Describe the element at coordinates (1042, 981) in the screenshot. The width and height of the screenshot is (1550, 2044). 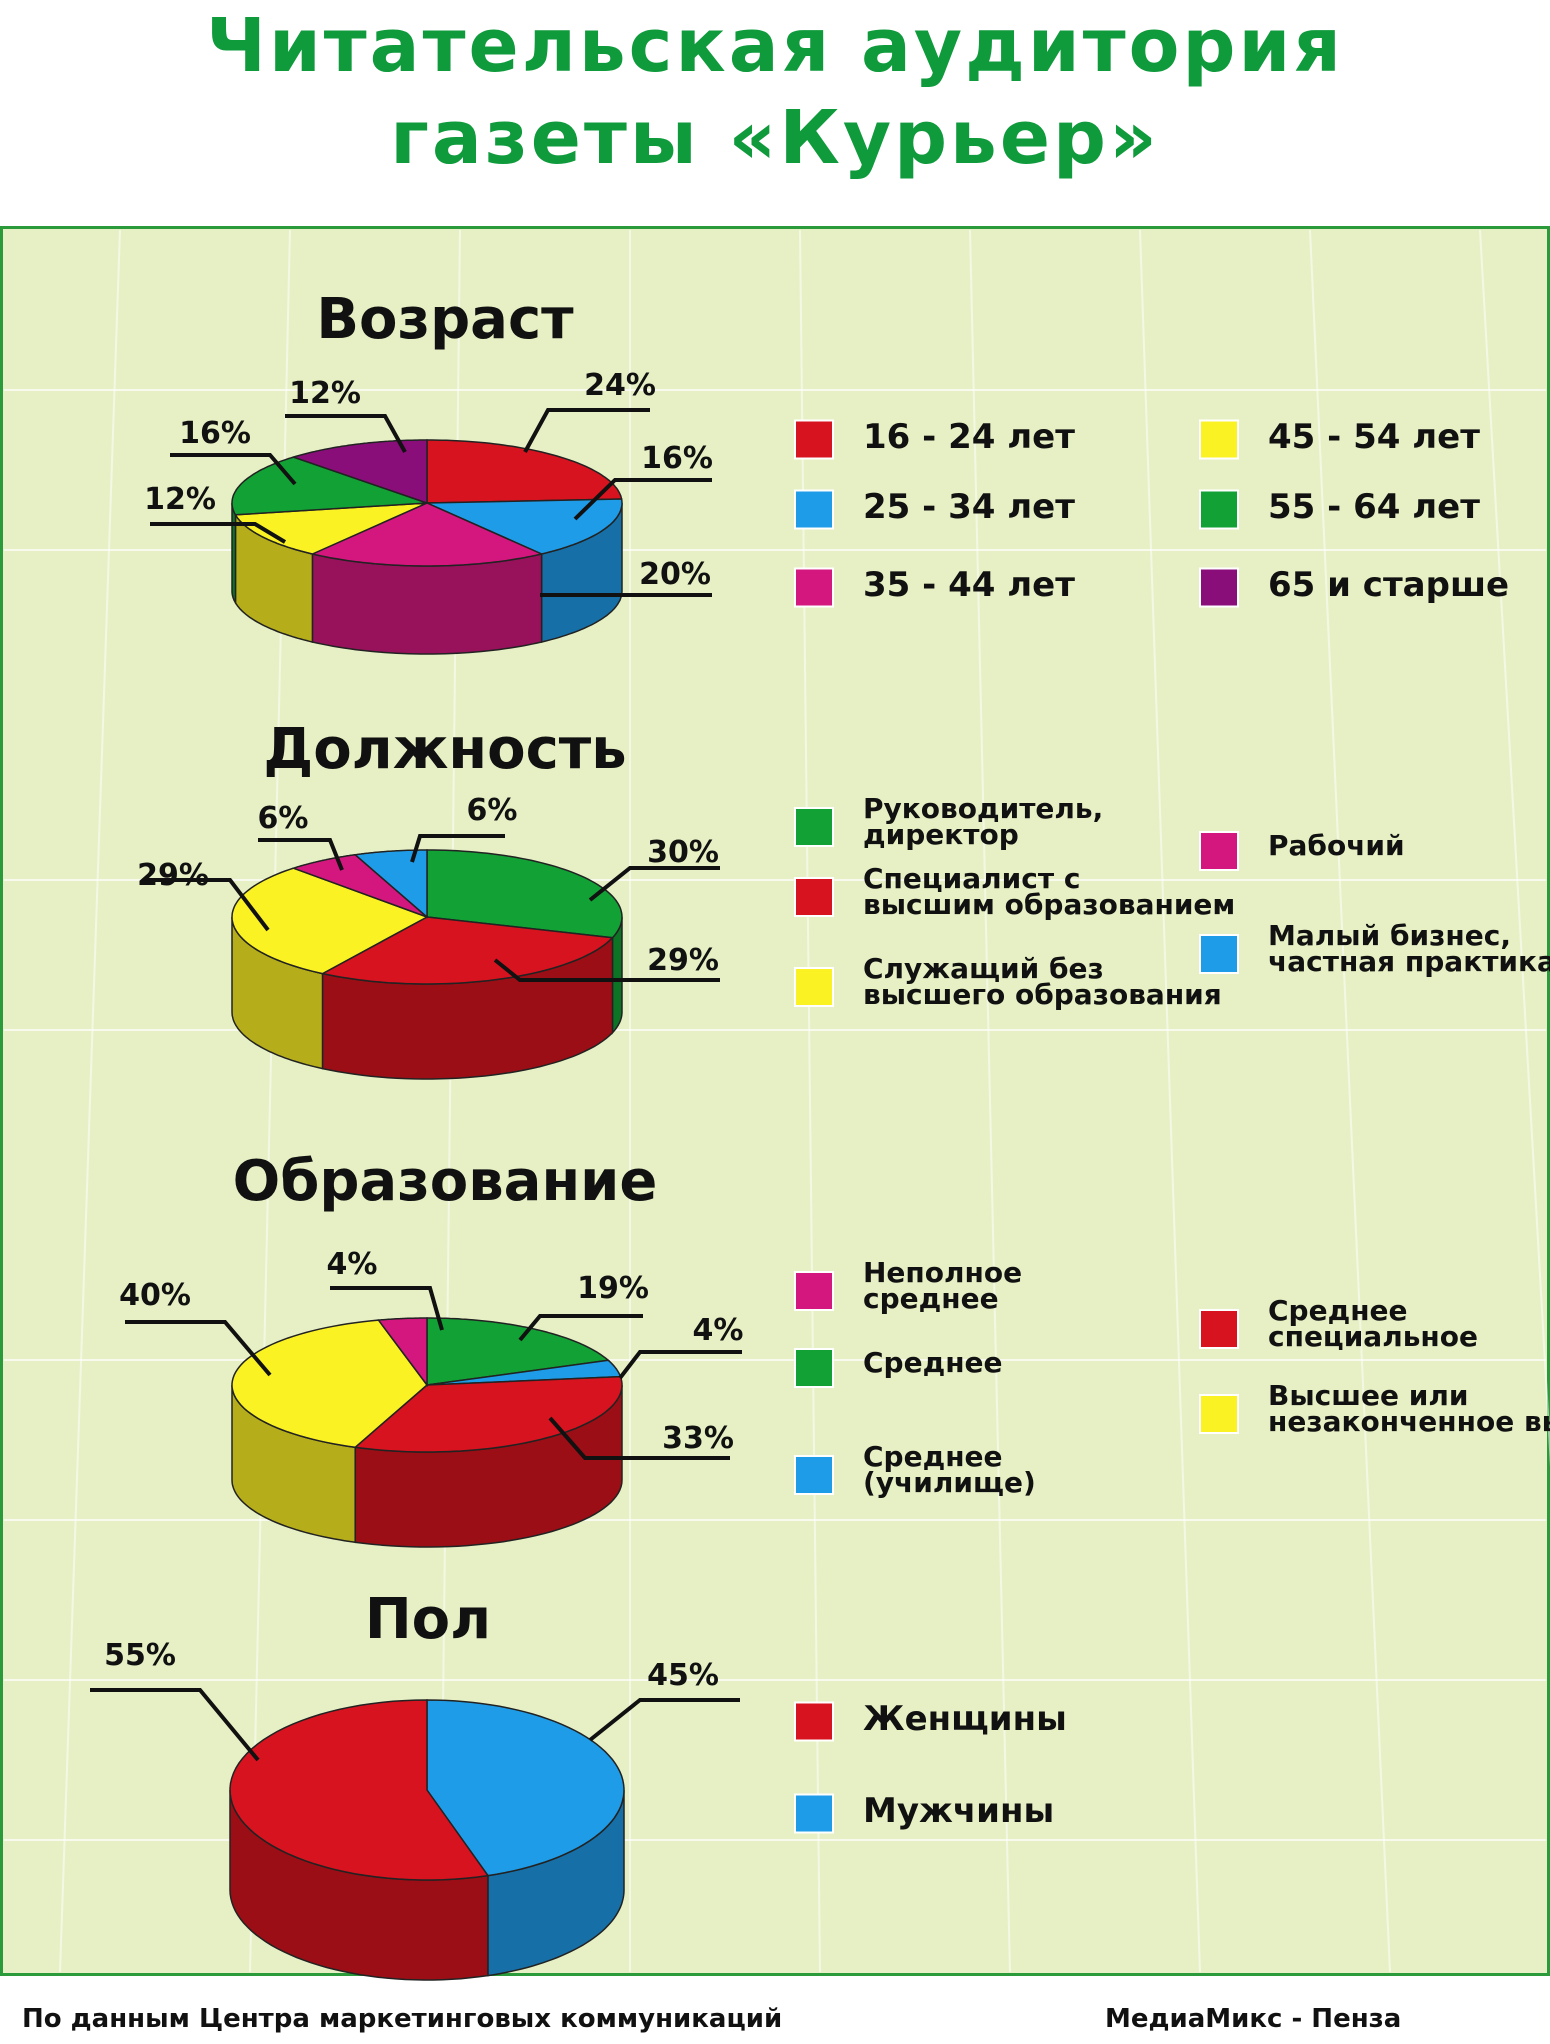
I see `legend-label: Служащий без высшего образования` at that location.